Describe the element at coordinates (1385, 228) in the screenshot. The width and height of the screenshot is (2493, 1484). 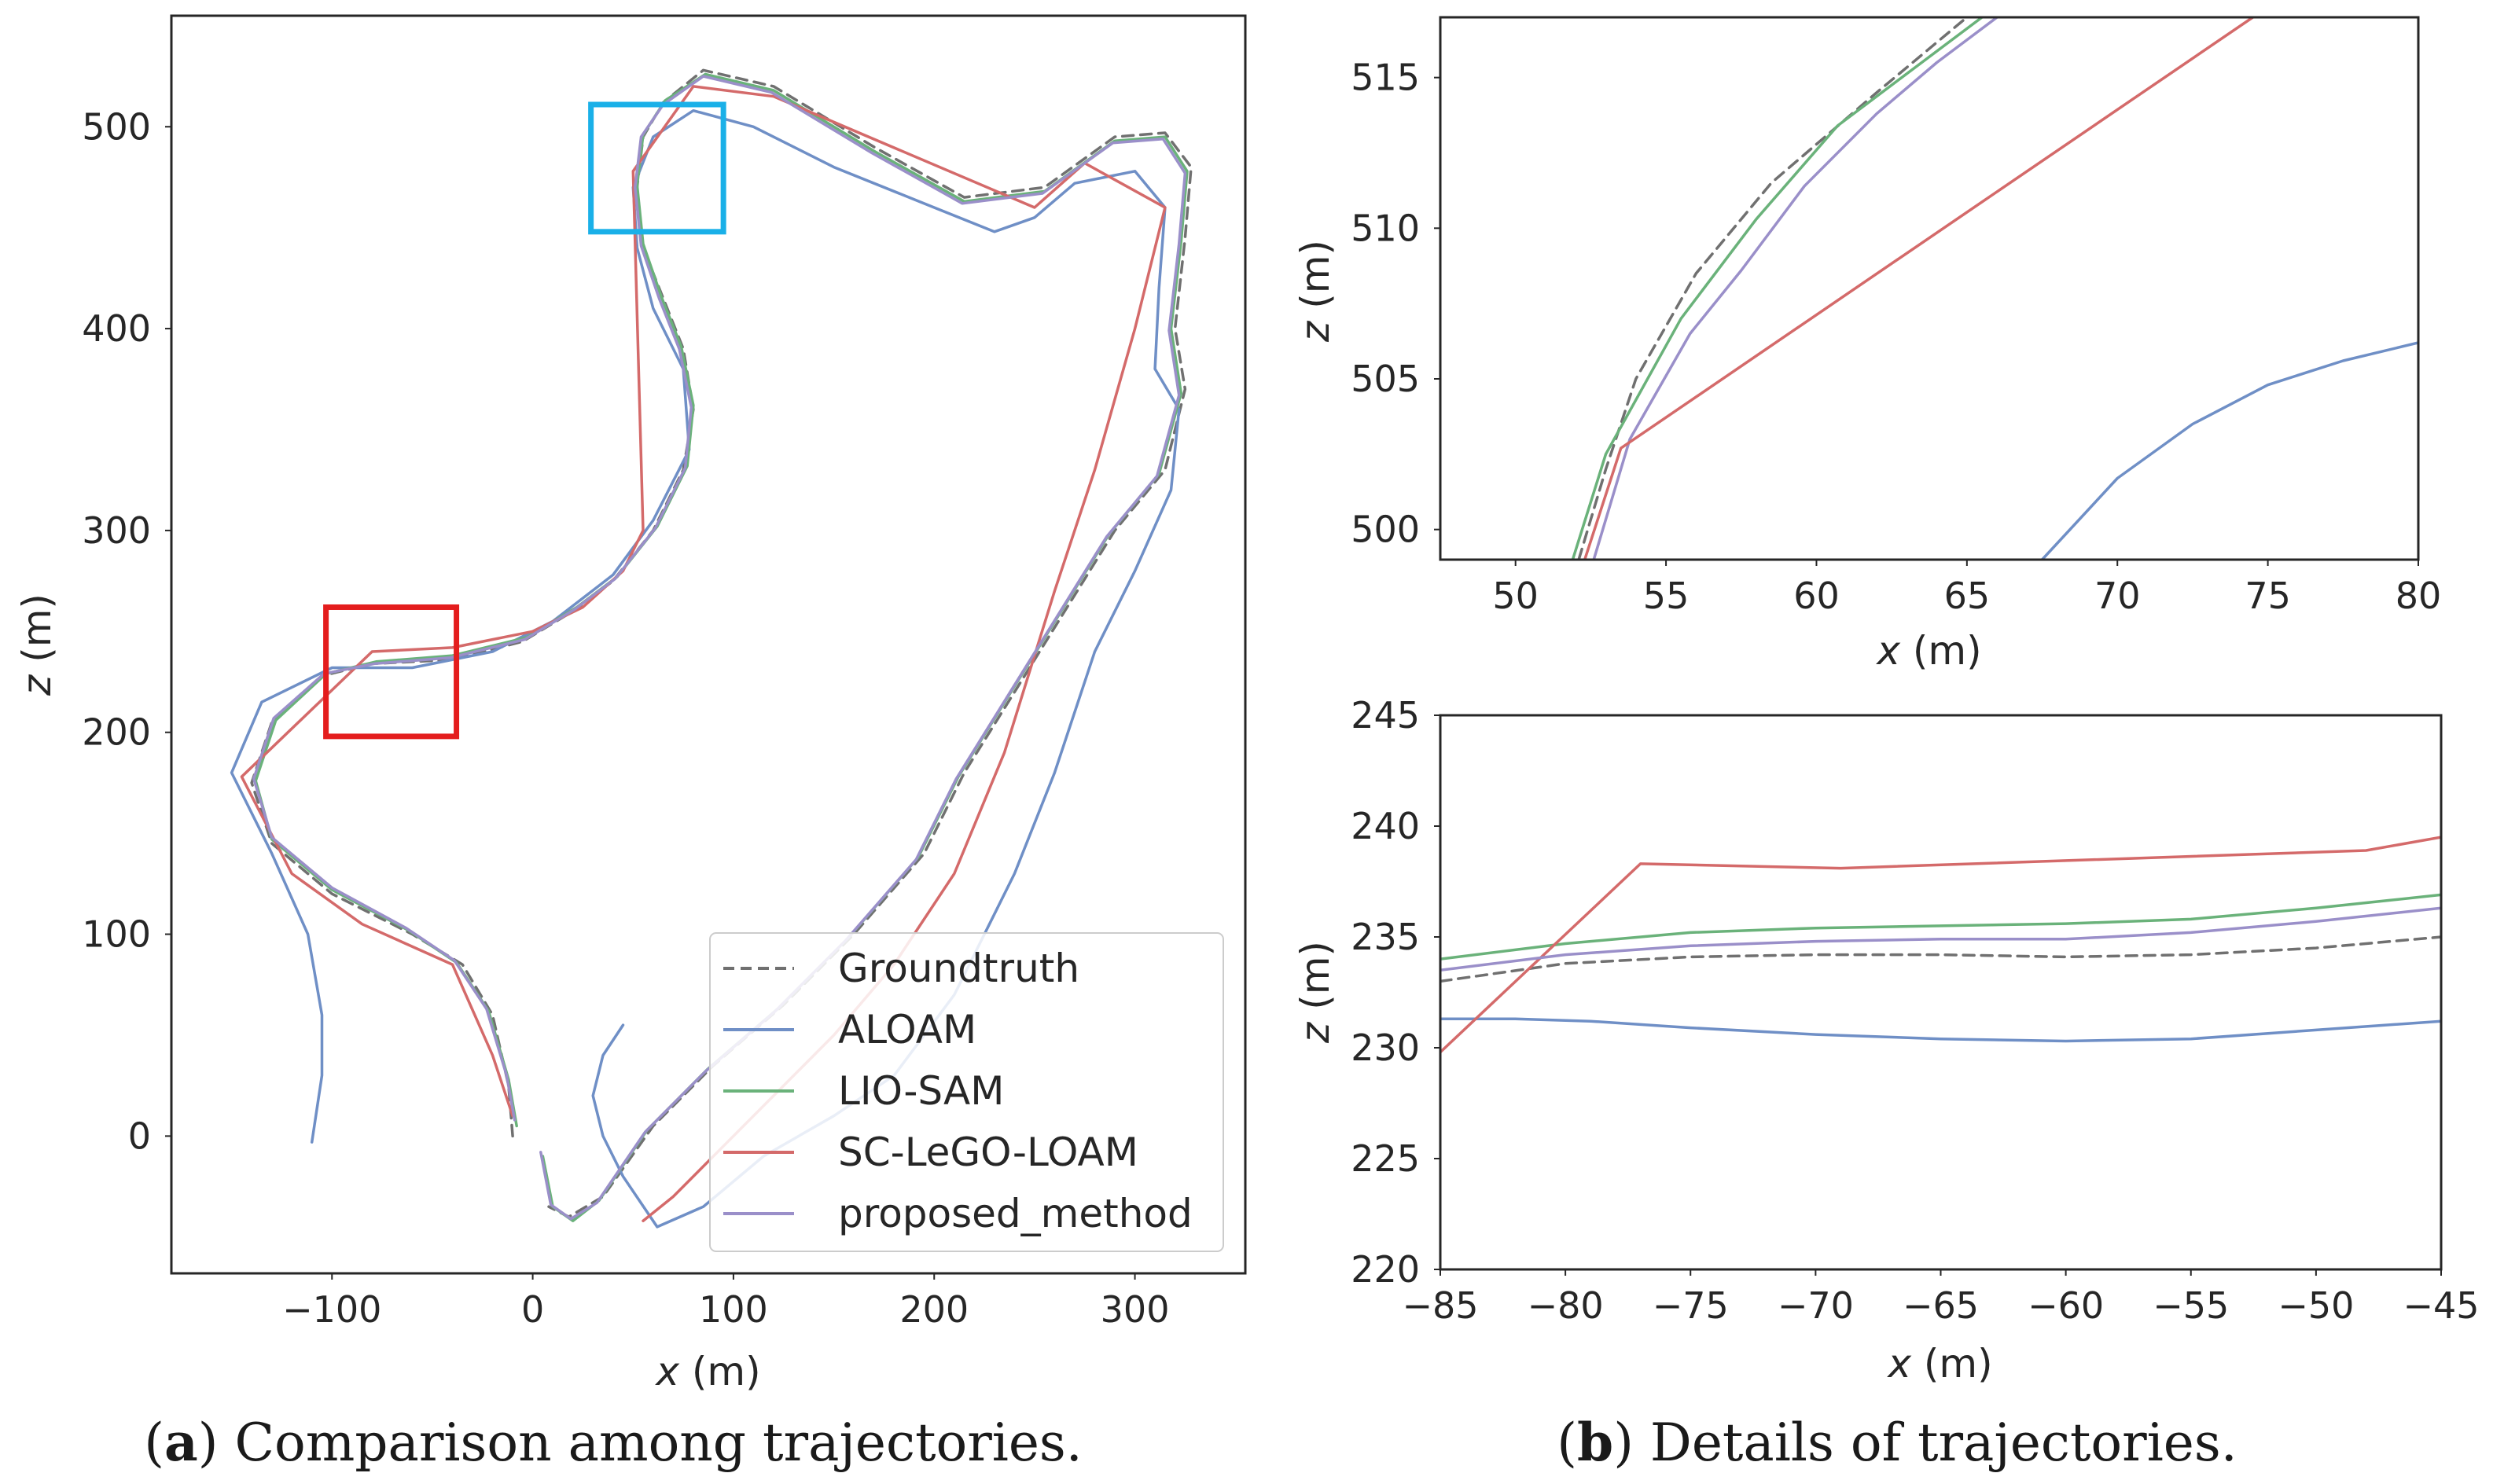
I see `zoom-top-ytick-label: 510` at that location.